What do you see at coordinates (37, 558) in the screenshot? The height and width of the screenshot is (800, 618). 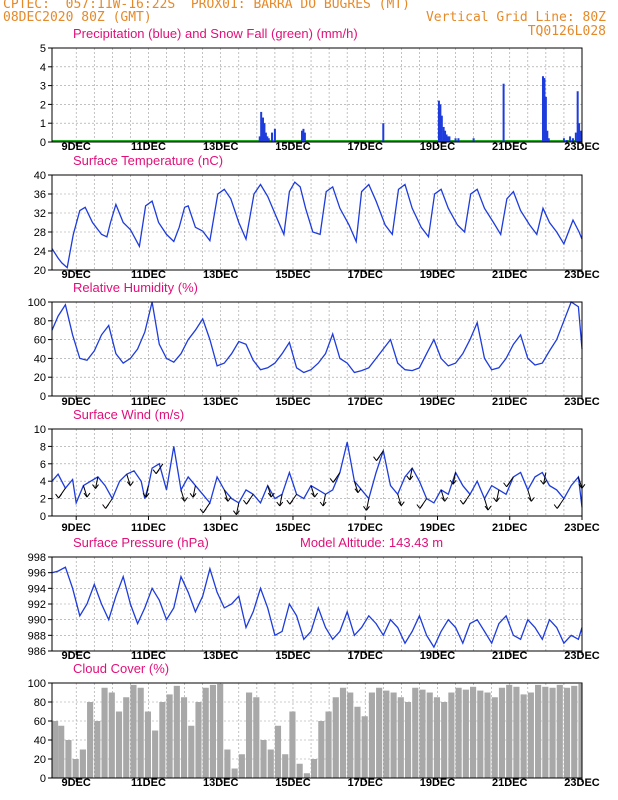 I see `y-tick-label: 998` at bounding box center [37, 558].